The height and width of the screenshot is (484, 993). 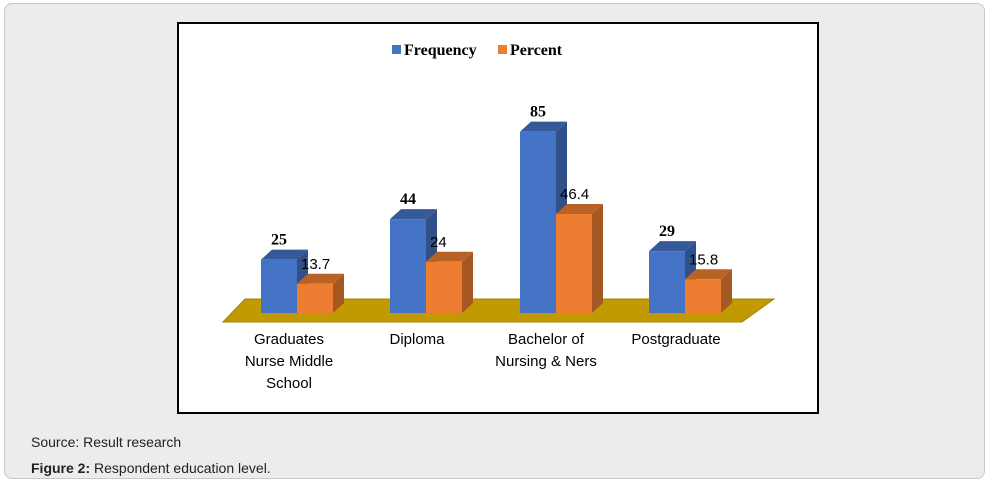 I want to click on legend-label-frequency: Frequency, so click(x=440, y=50).